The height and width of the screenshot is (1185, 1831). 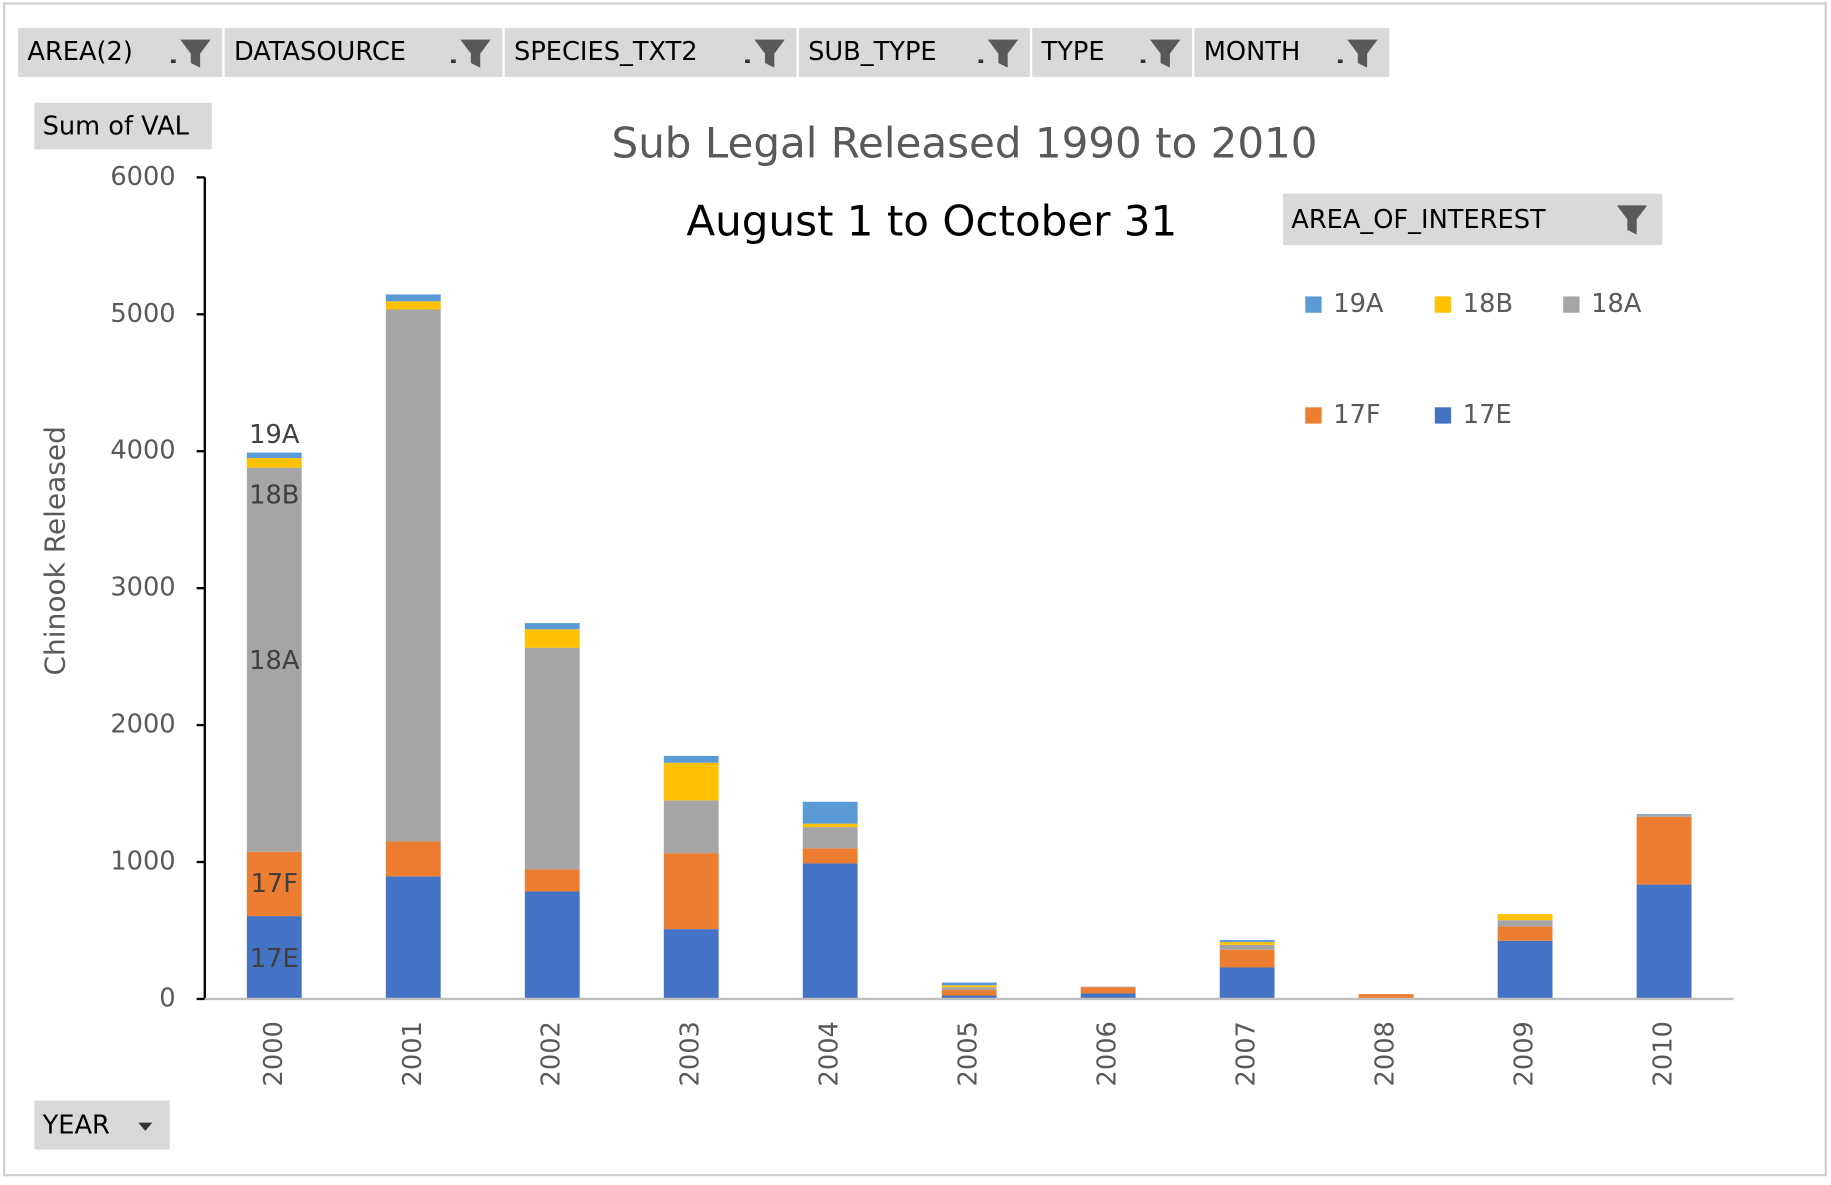 What do you see at coordinates (1525, 1053) in the screenshot?
I see `x-tick-label: 2009` at bounding box center [1525, 1053].